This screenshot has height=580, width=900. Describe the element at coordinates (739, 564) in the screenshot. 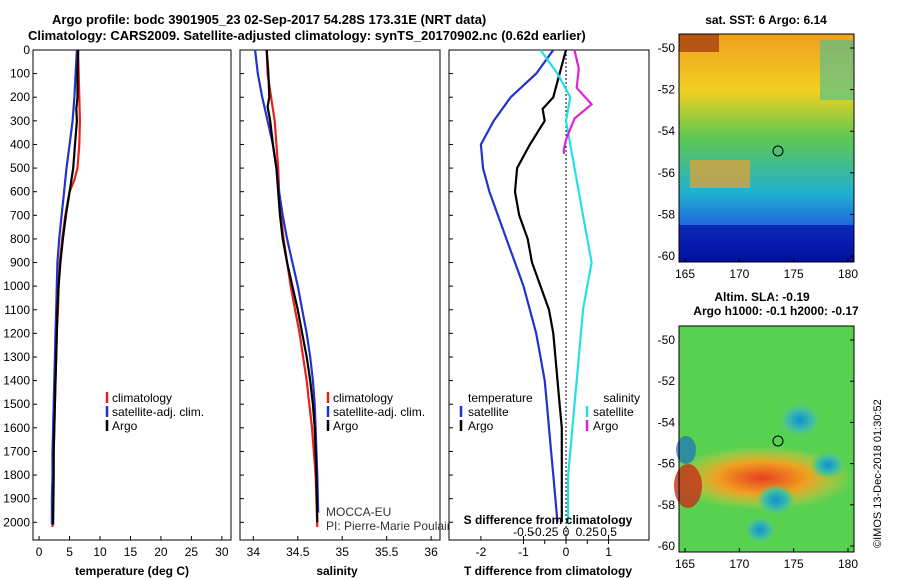

I see `lon-tick-label: 170` at that location.